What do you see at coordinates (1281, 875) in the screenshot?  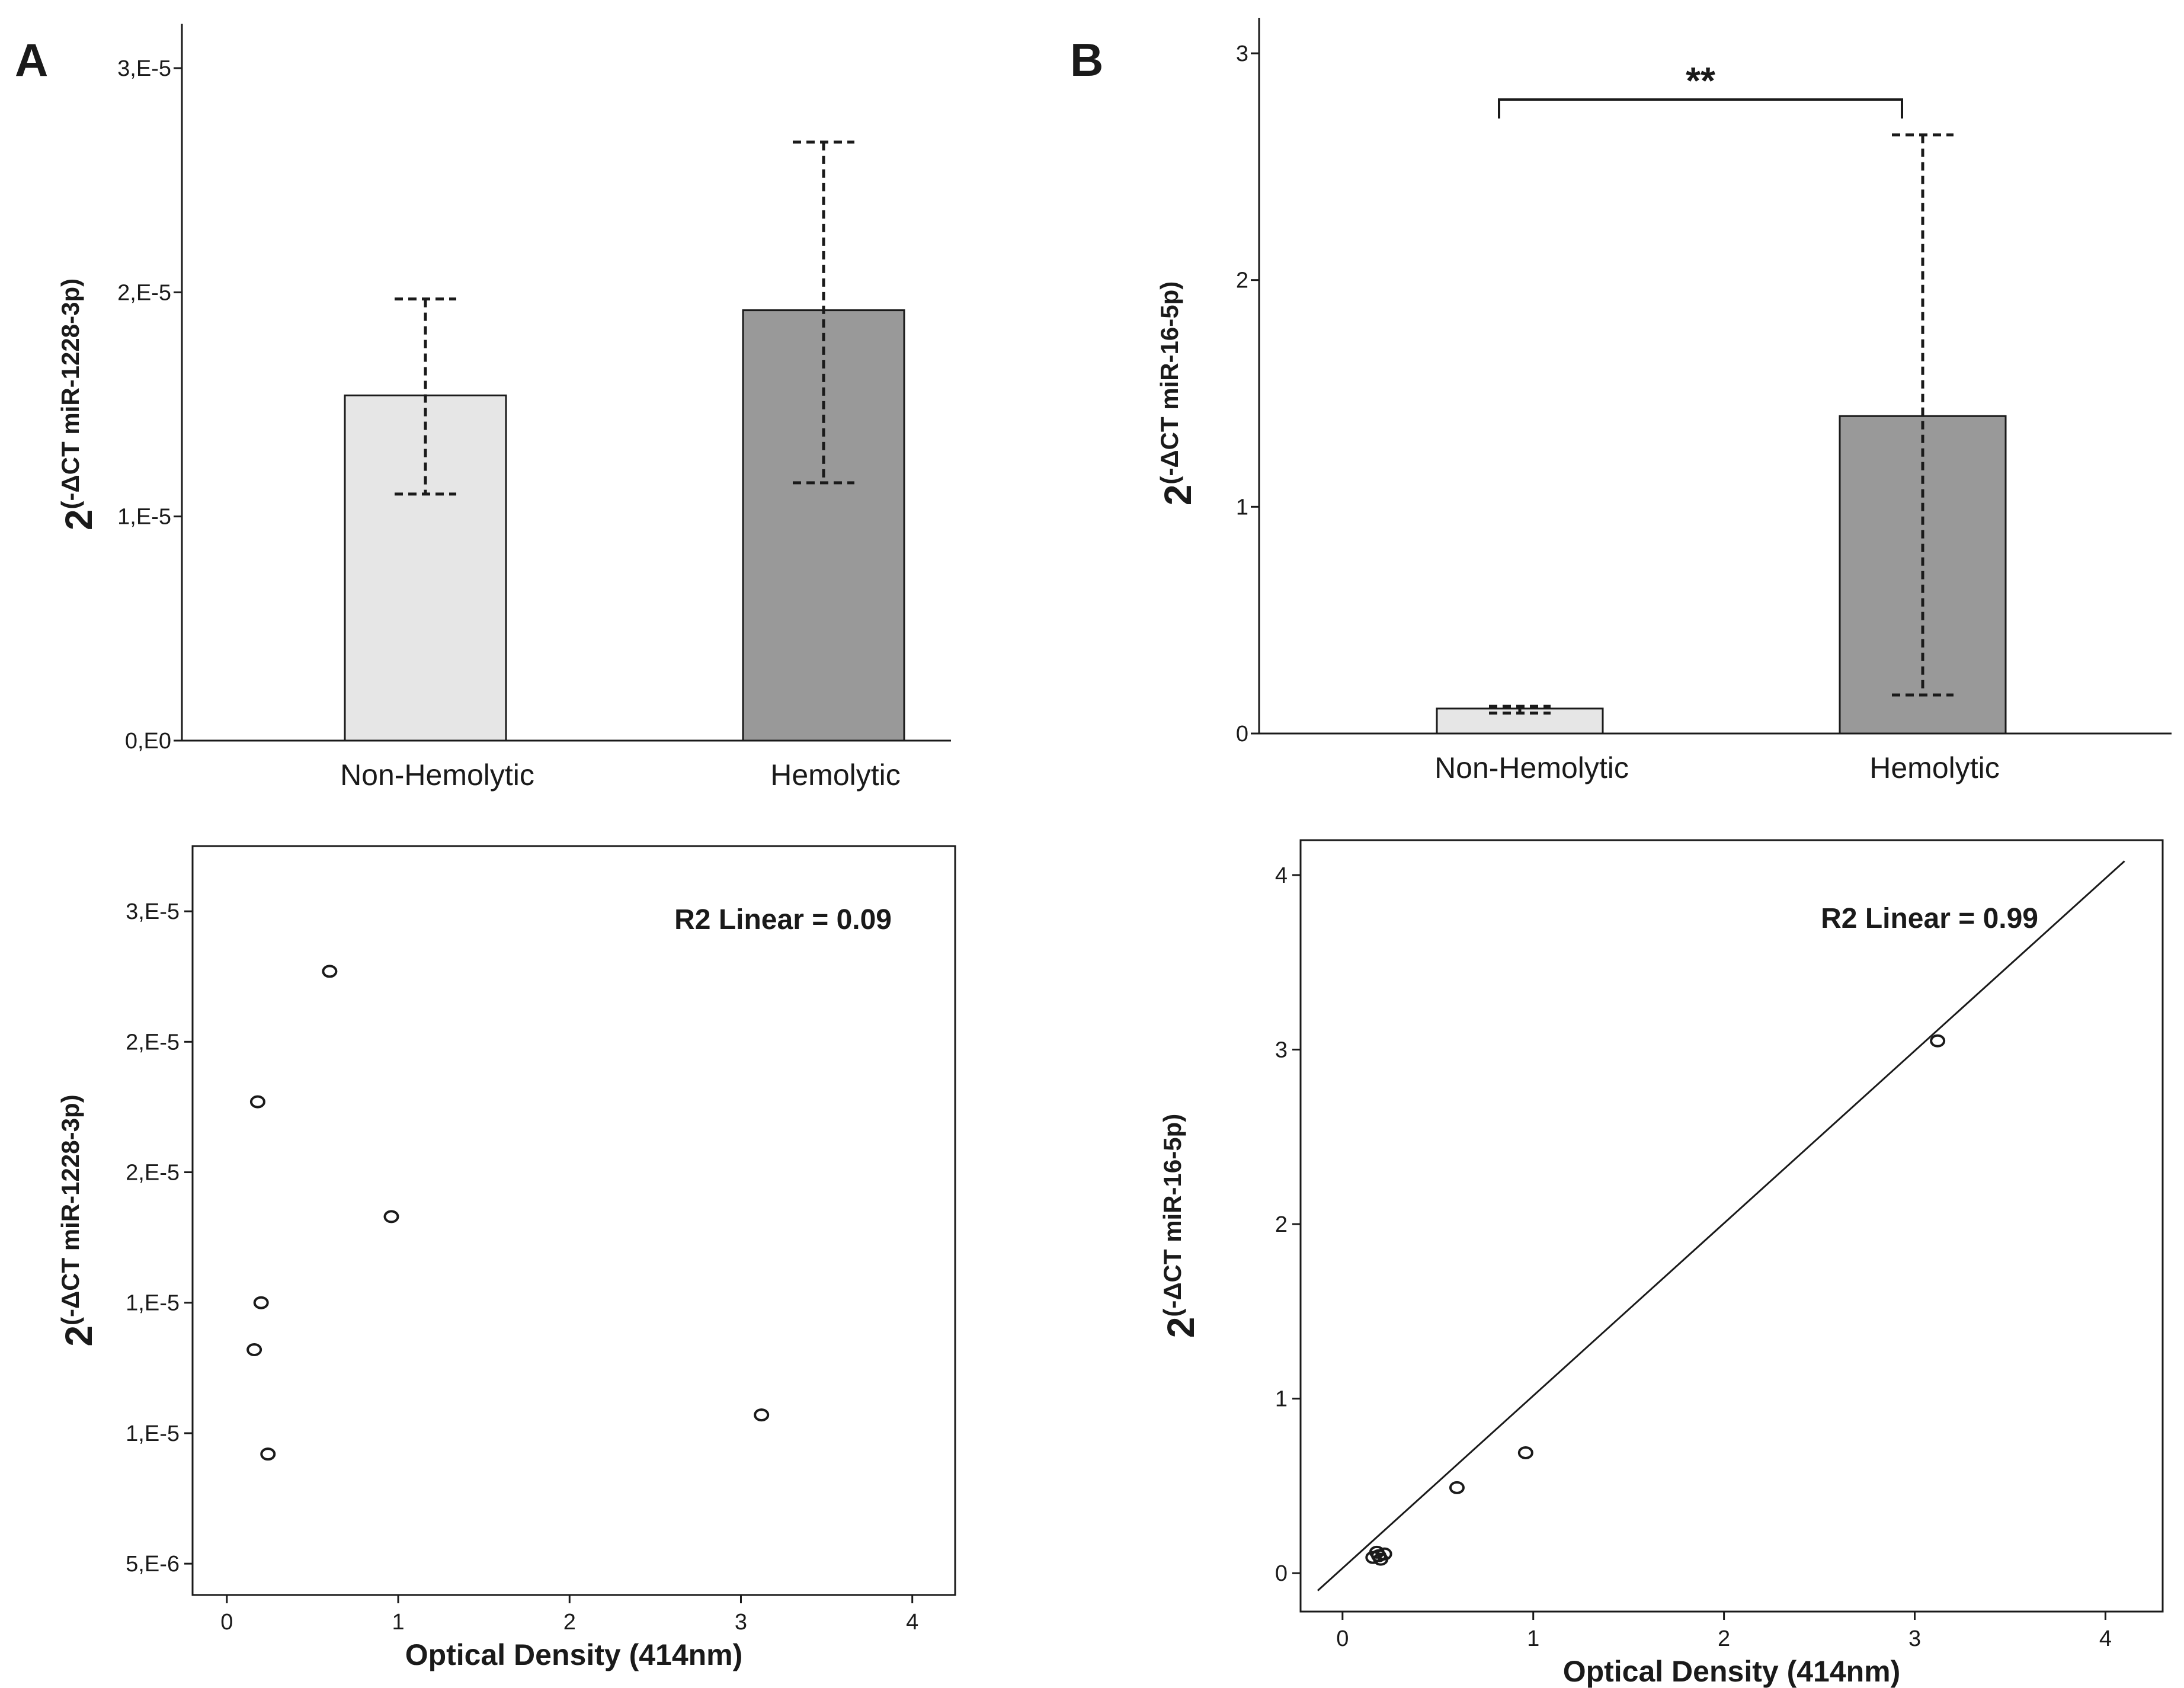 I see `y-tick-label: 4` at bounding box center [1281, 875].